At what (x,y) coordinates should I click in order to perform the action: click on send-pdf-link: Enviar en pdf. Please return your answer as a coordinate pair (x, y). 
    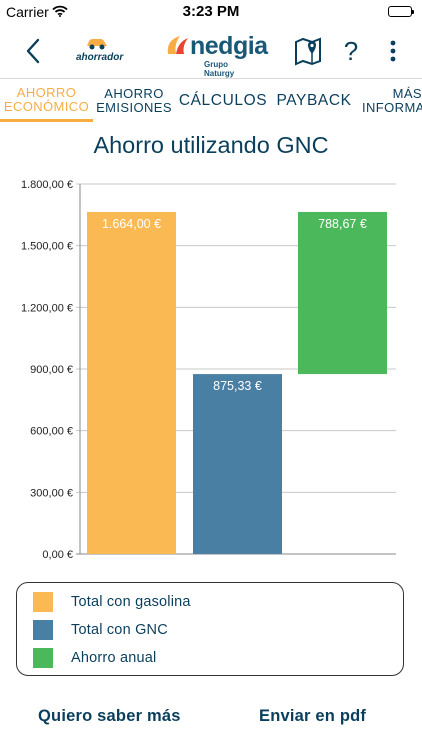
    Looking at the image, I should click on (313, 716).